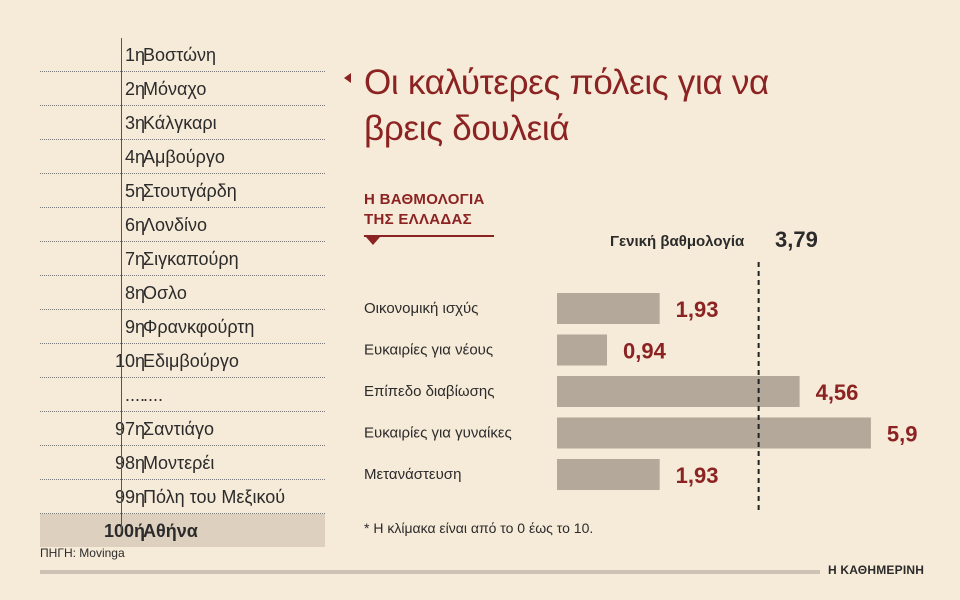 The image size is (960, 600). I want to click on ranking-city: Φρανκφούρτη, so click(199, 327).